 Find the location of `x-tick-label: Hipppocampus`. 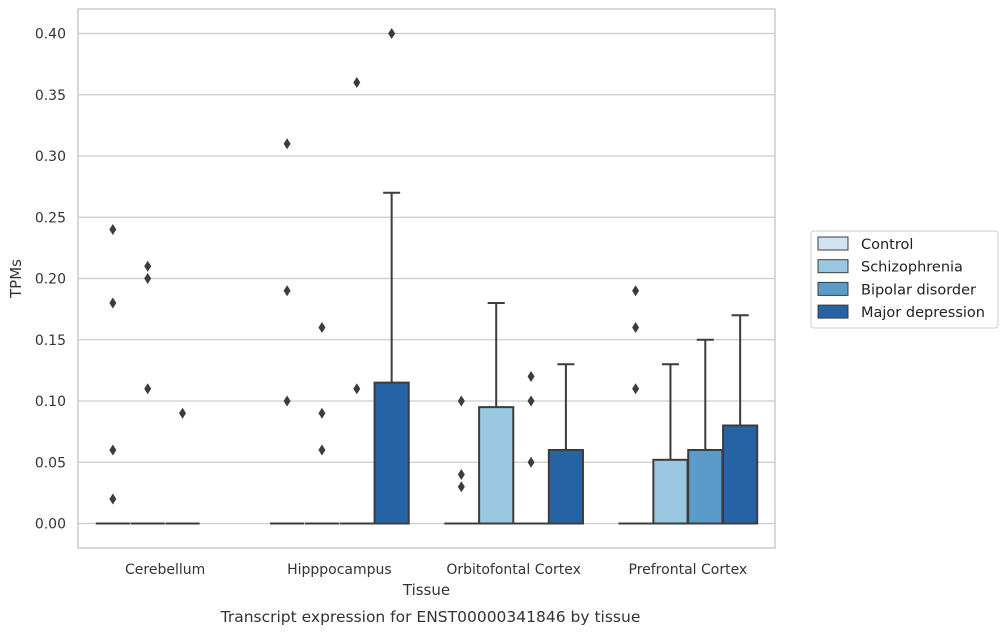

x-tick-label: Hipppocampus is located at coordinates (339, 570).